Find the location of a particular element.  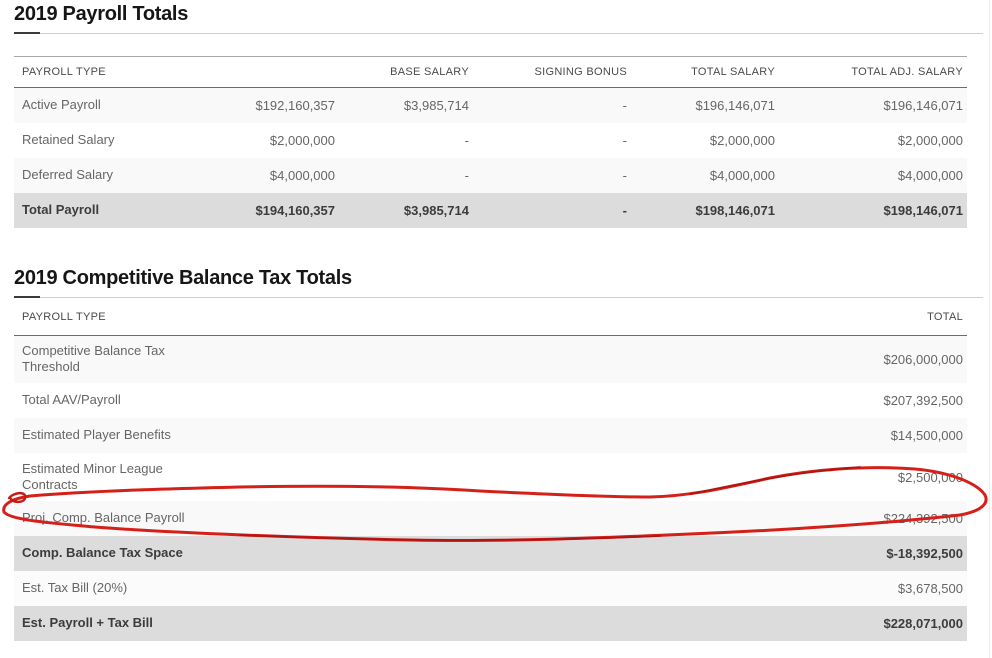

cell-total: $-18,392,500 is located at coordinates (924, 553).